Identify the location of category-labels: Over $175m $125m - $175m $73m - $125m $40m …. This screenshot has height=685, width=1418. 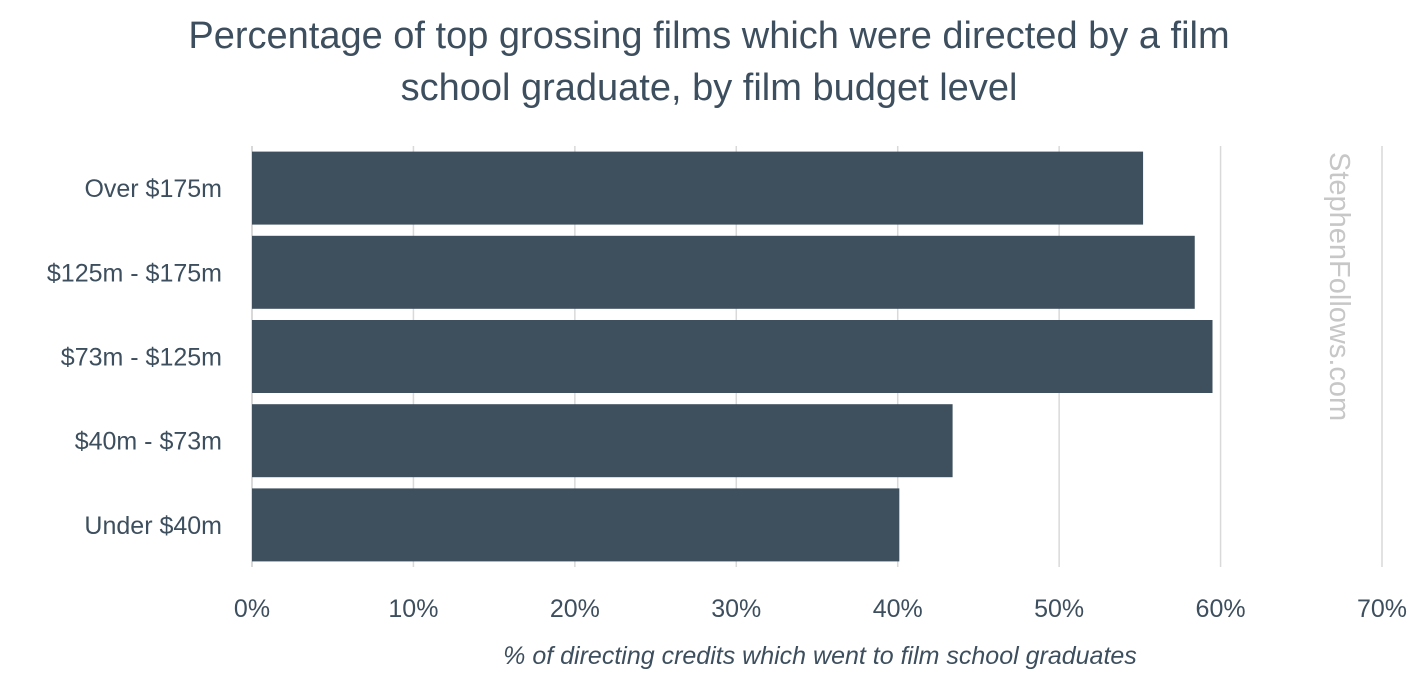
(134, 357).